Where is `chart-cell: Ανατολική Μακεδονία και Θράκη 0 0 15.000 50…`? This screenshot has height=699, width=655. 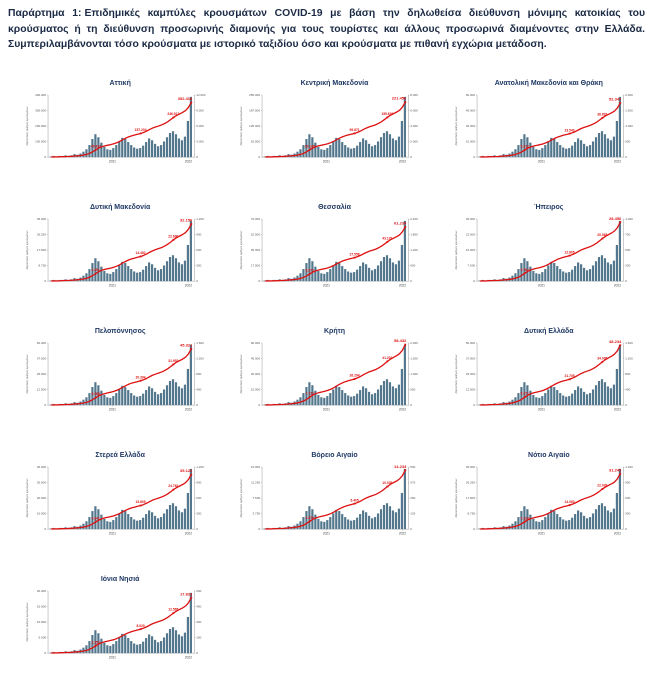
chart-cell: Ανατολική Μακεδονία και Θράκη 0 0 15.000 50… is located at coordinates (549, 126).